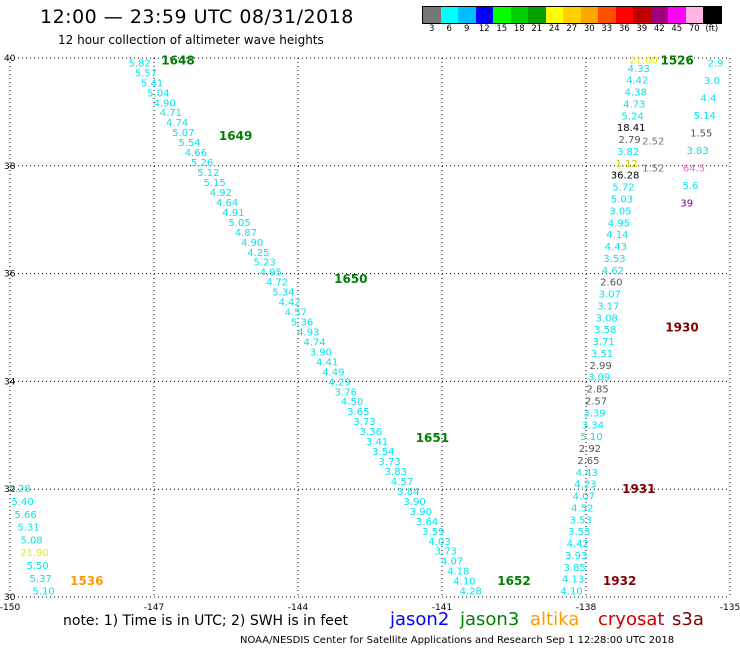 The image size is (740, 650). Describe the element at coordinates (277, 283) in the screenshot. I see `wave-height-value: 4.72` at that location.